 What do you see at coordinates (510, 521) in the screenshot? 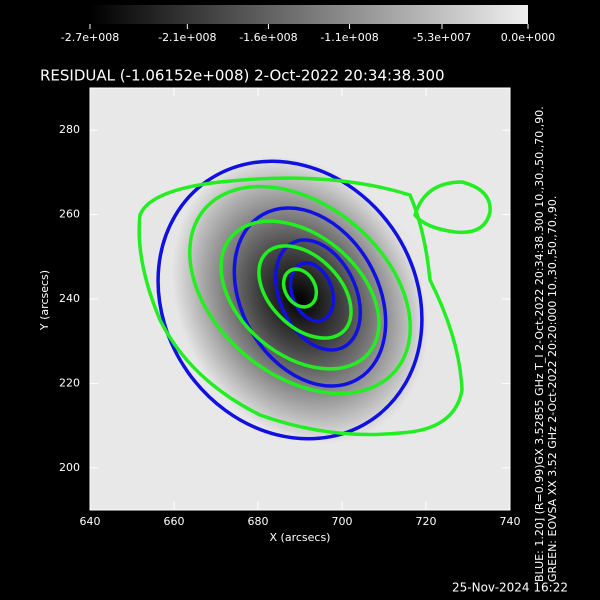
I see `x-tick-label: 740` at bounding box center [510, 521].